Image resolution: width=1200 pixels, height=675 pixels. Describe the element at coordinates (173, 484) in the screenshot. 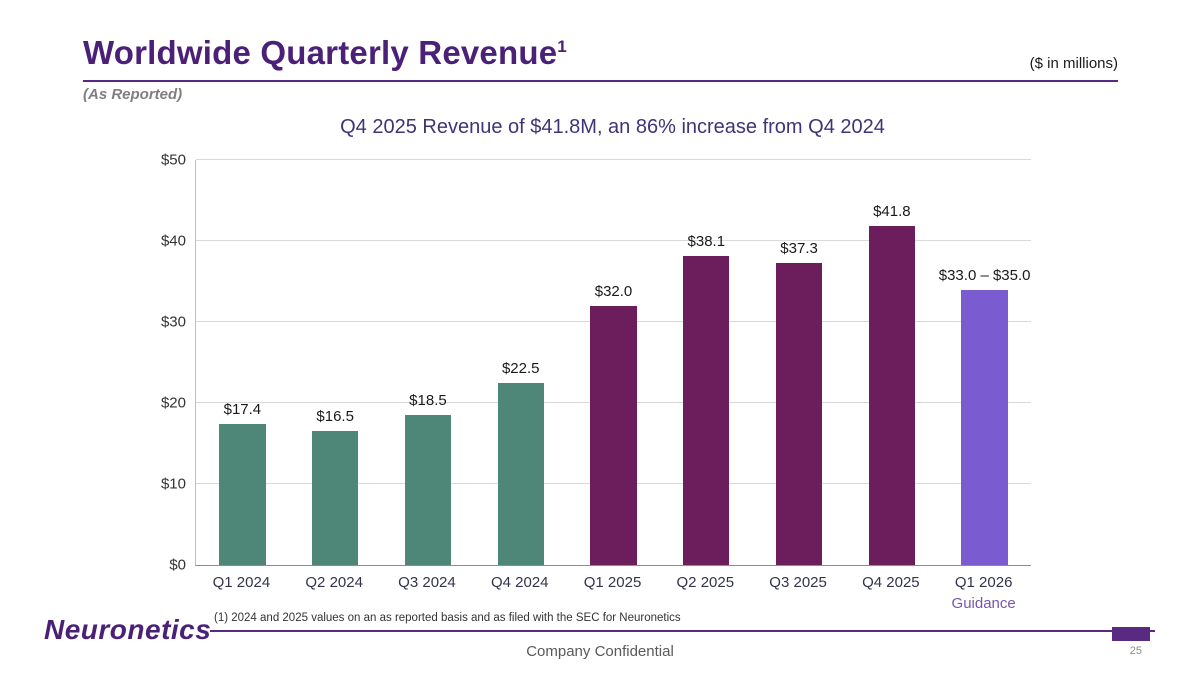

I see `y-axis-tick-label: $10` at that location.